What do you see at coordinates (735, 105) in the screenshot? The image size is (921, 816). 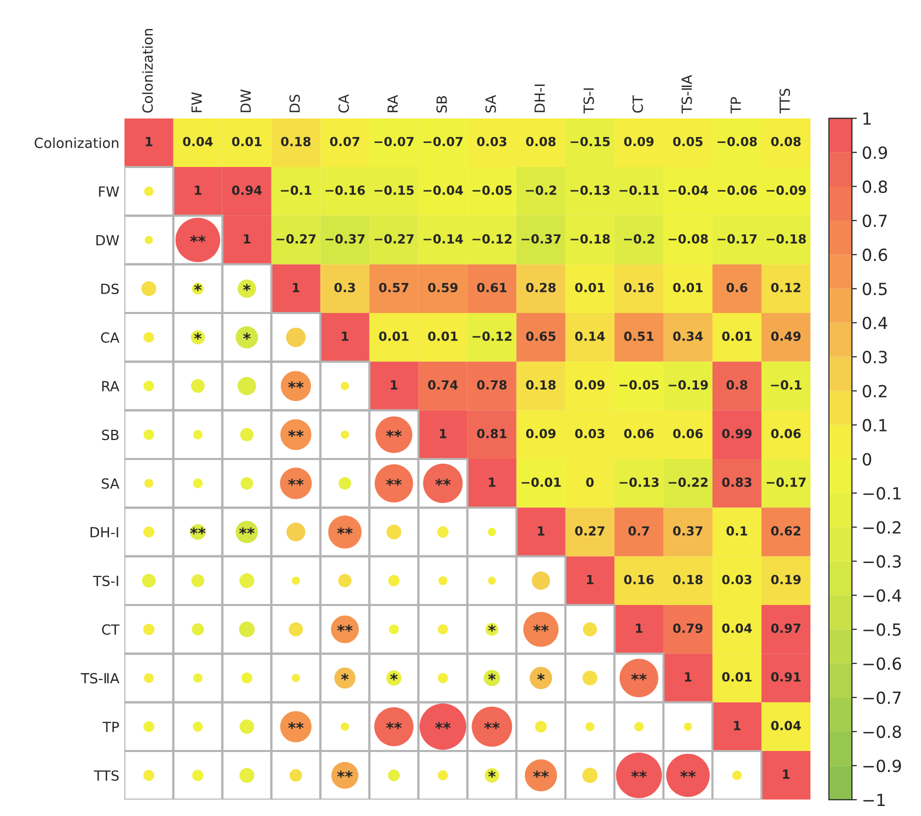 I see `x-tick-label: TP` at bounding box center [735, 105].